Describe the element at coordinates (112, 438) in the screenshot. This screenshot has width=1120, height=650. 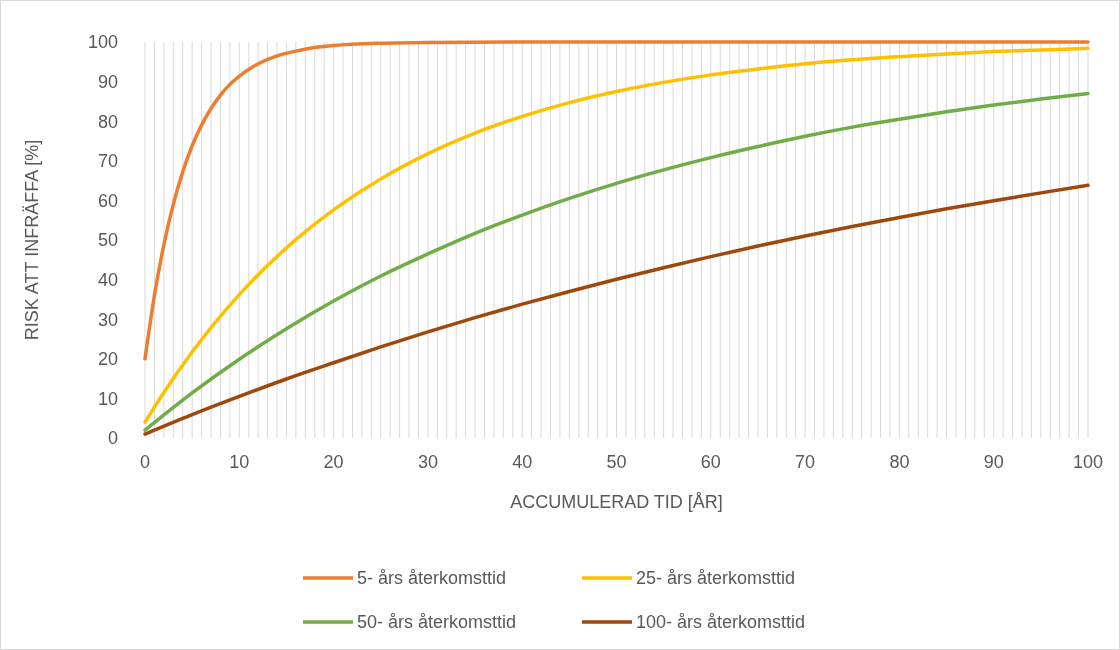
I see `y-tick-label: 0` at that location.